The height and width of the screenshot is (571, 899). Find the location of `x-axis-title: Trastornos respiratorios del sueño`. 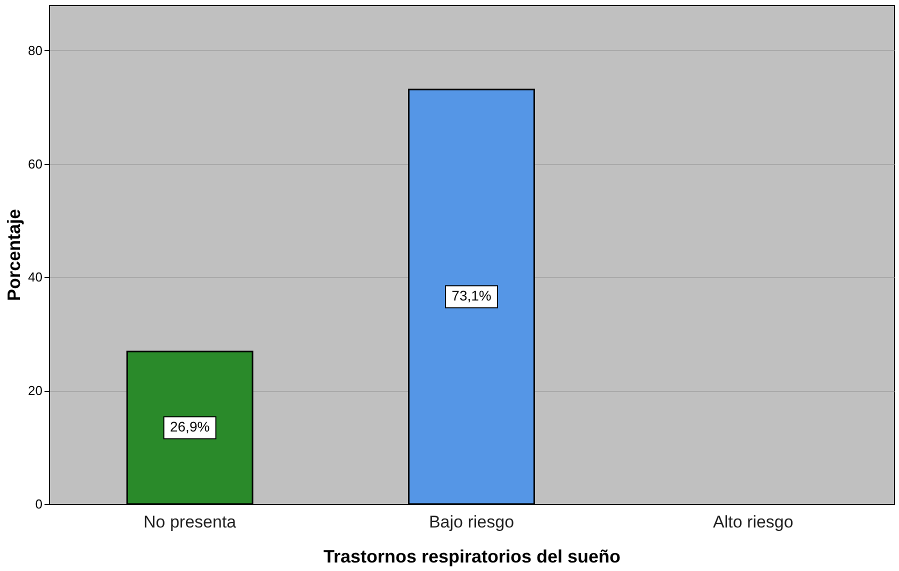

x-axis-title: Trastornos respiratorios del sueño is located at coordinates (472, 556).